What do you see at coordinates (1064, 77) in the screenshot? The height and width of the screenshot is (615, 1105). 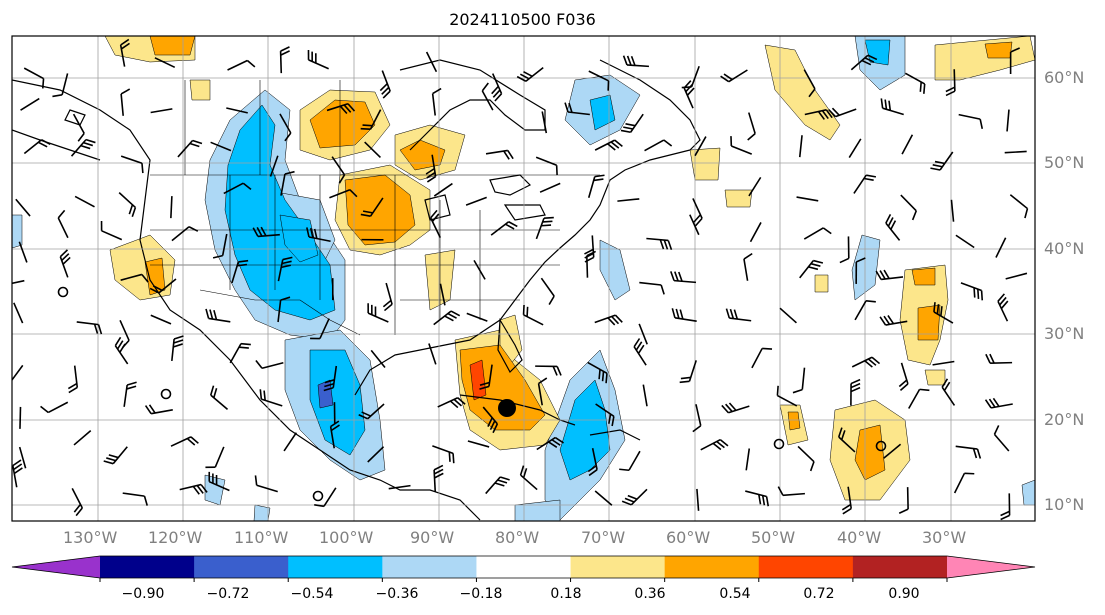 I see `lat-label-60n: 60°N` at bounding box center [1064, 77].